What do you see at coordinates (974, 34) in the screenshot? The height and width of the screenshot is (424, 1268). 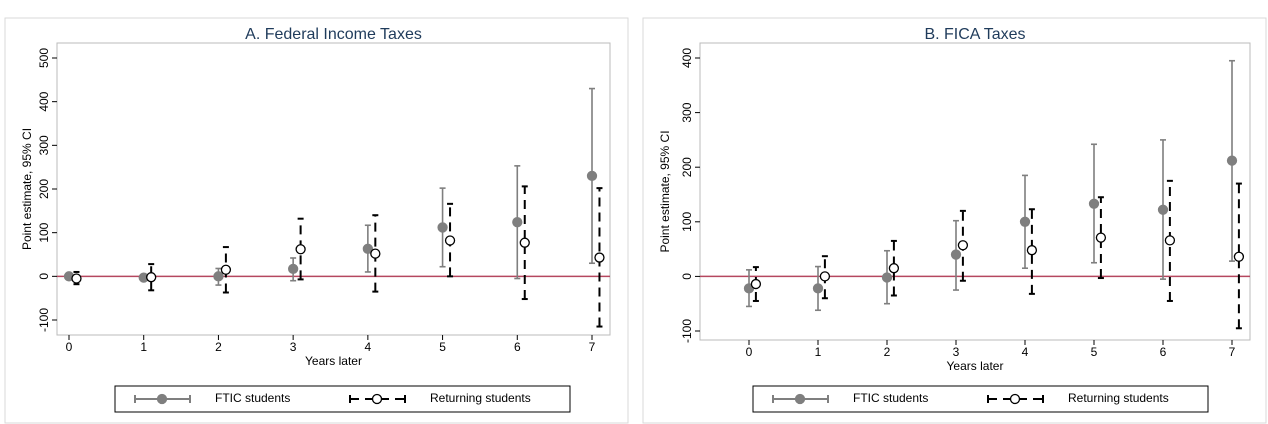 I see `chart-title: B. FICA Taxes` at bounding box center [974, 34].